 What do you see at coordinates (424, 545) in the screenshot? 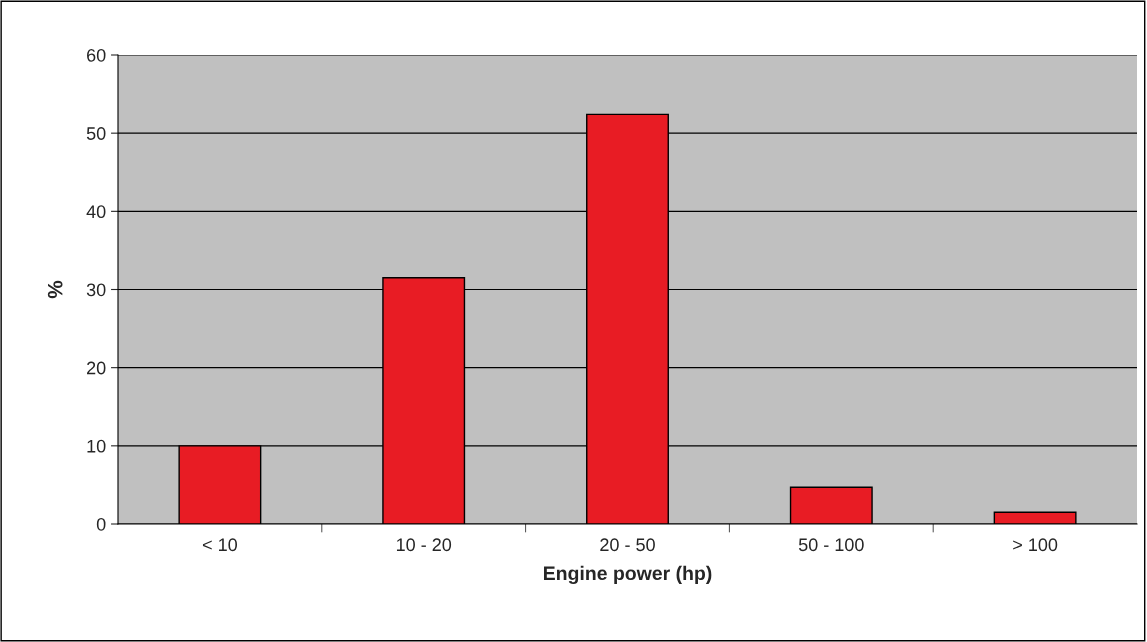
I see `x-tick-label: 10 - 20` at bounding box center [424, 545].